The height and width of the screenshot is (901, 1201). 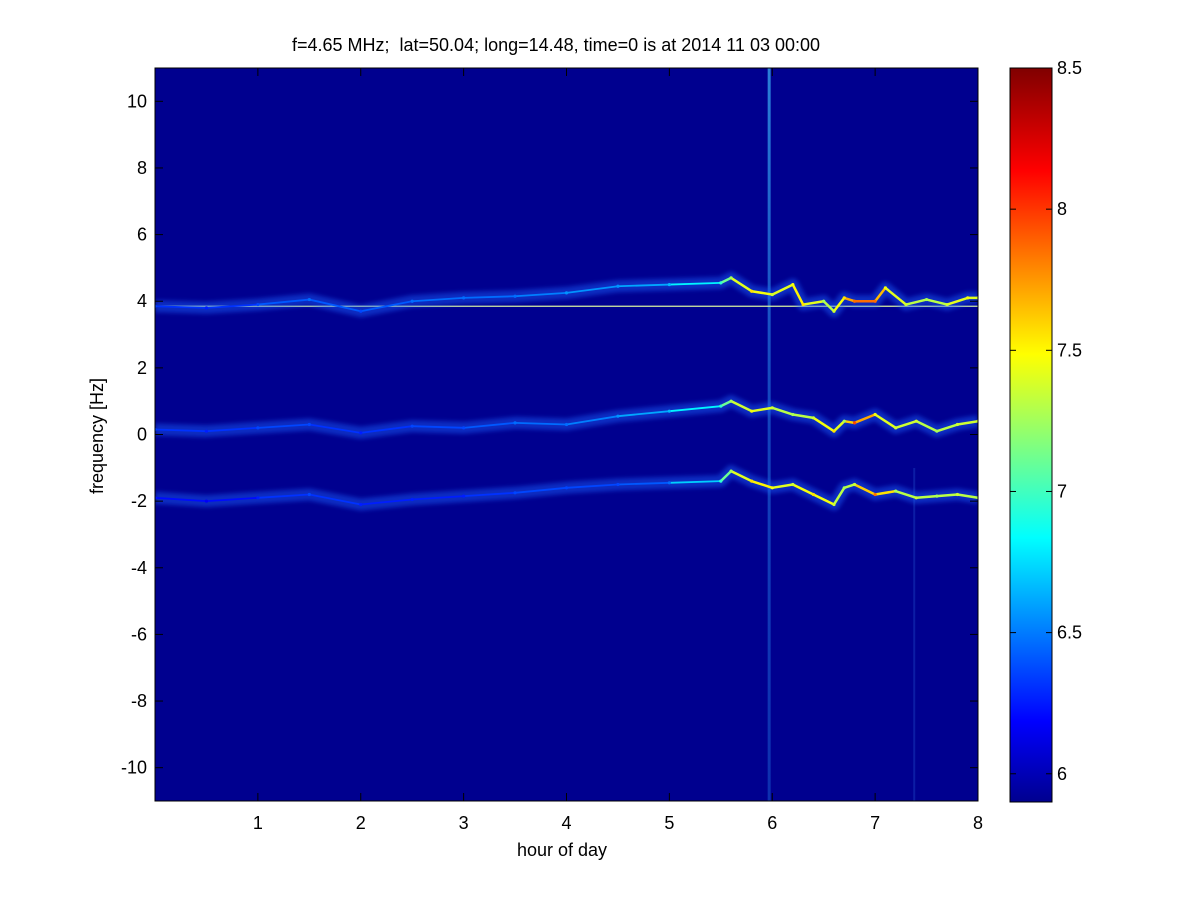 I want to click on colorbar-tick-label: 8.5, so click(x=1069, y=68).